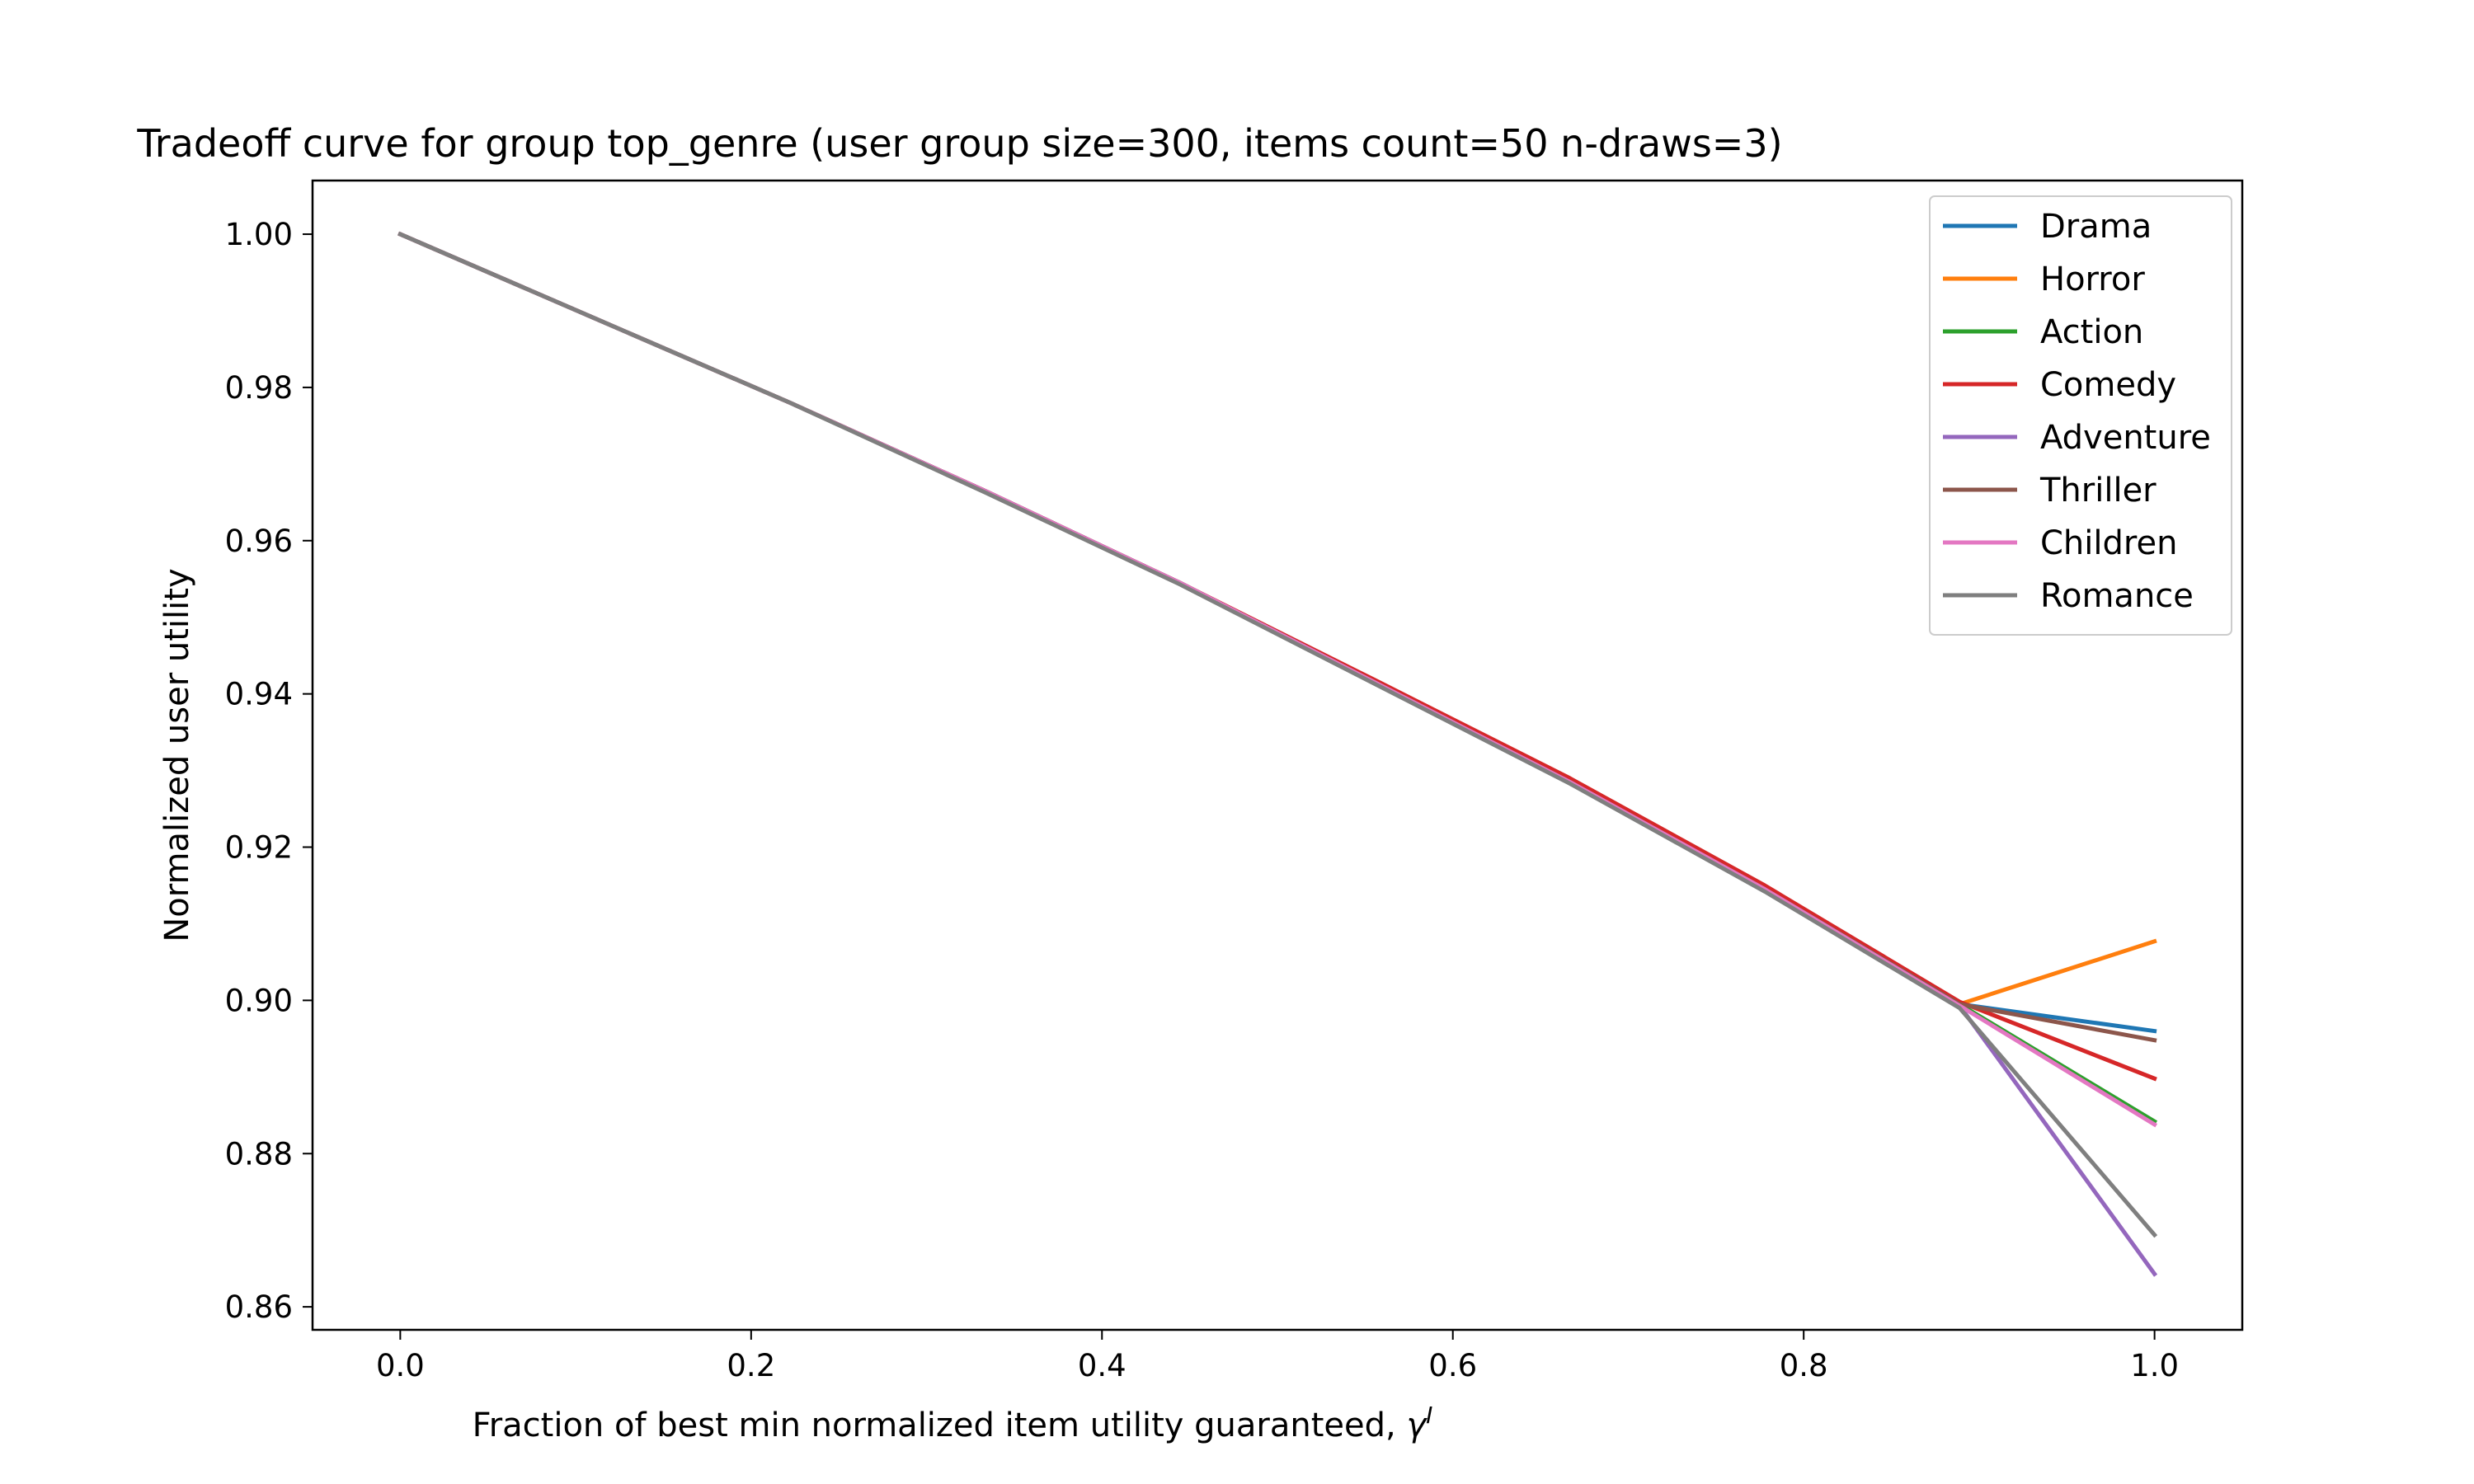  I want to click on legend-label-comedy: Comedy, so click(2108, 385).